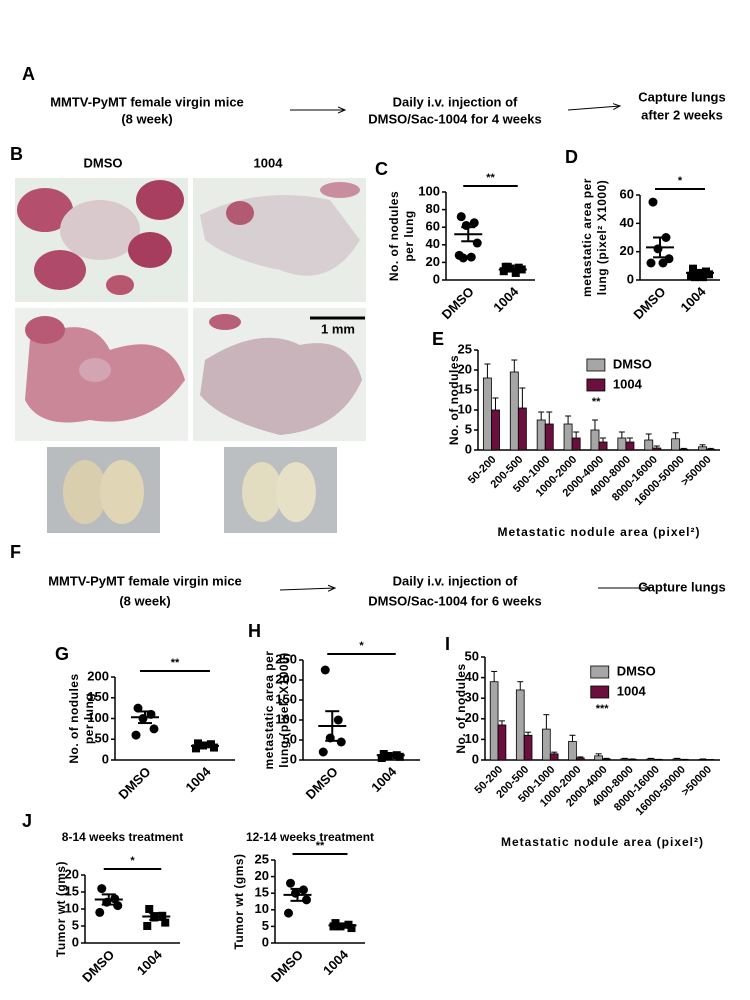 Image resolution: width=750 pixels, height=1000 pixels. I want to click on y-tick-label: 60, so click(627, 193).